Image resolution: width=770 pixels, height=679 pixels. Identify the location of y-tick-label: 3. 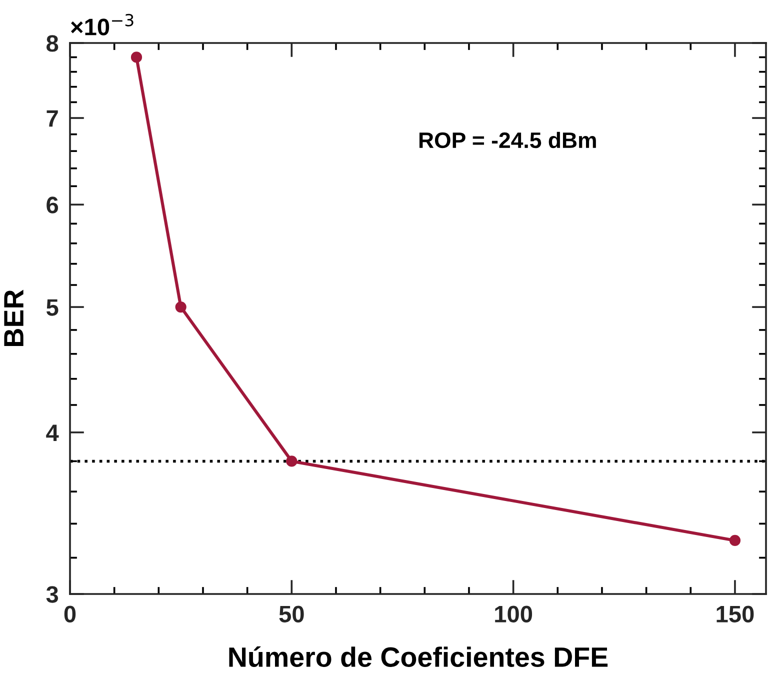
(52, 594).